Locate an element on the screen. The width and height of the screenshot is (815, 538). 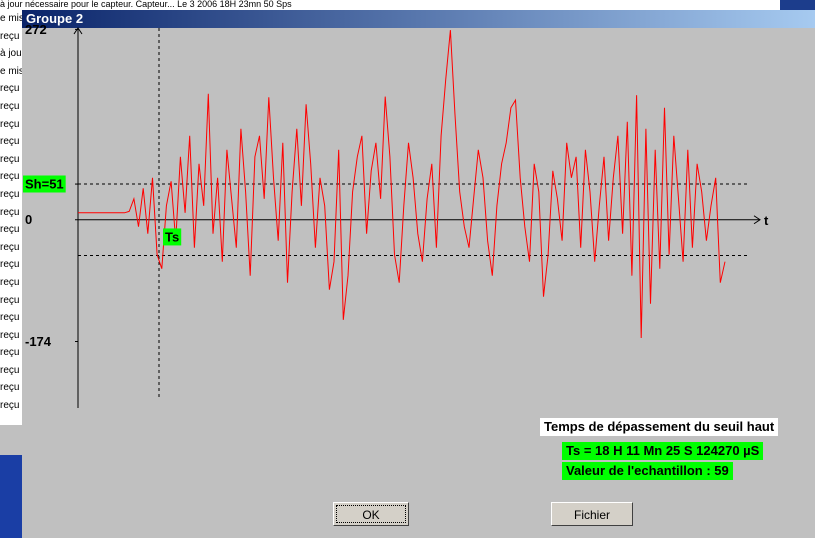
ts-label-bg is located at coordinates (172, 237).